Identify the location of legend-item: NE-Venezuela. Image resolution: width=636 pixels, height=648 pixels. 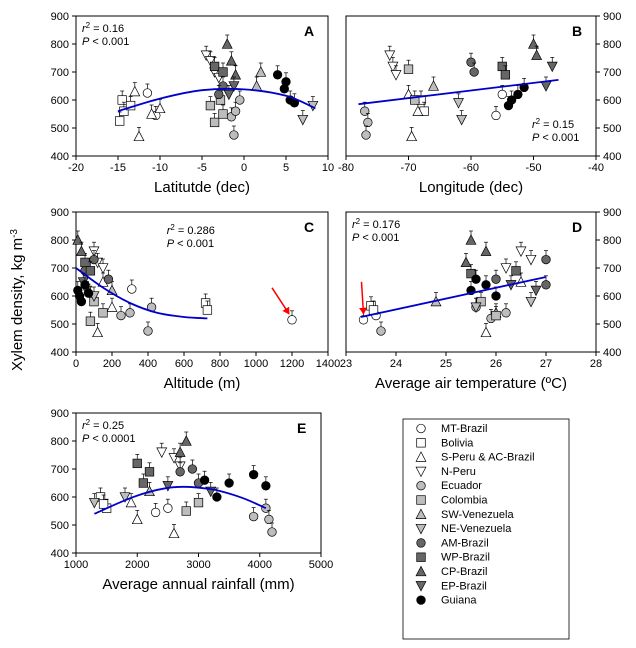
(463, 529).